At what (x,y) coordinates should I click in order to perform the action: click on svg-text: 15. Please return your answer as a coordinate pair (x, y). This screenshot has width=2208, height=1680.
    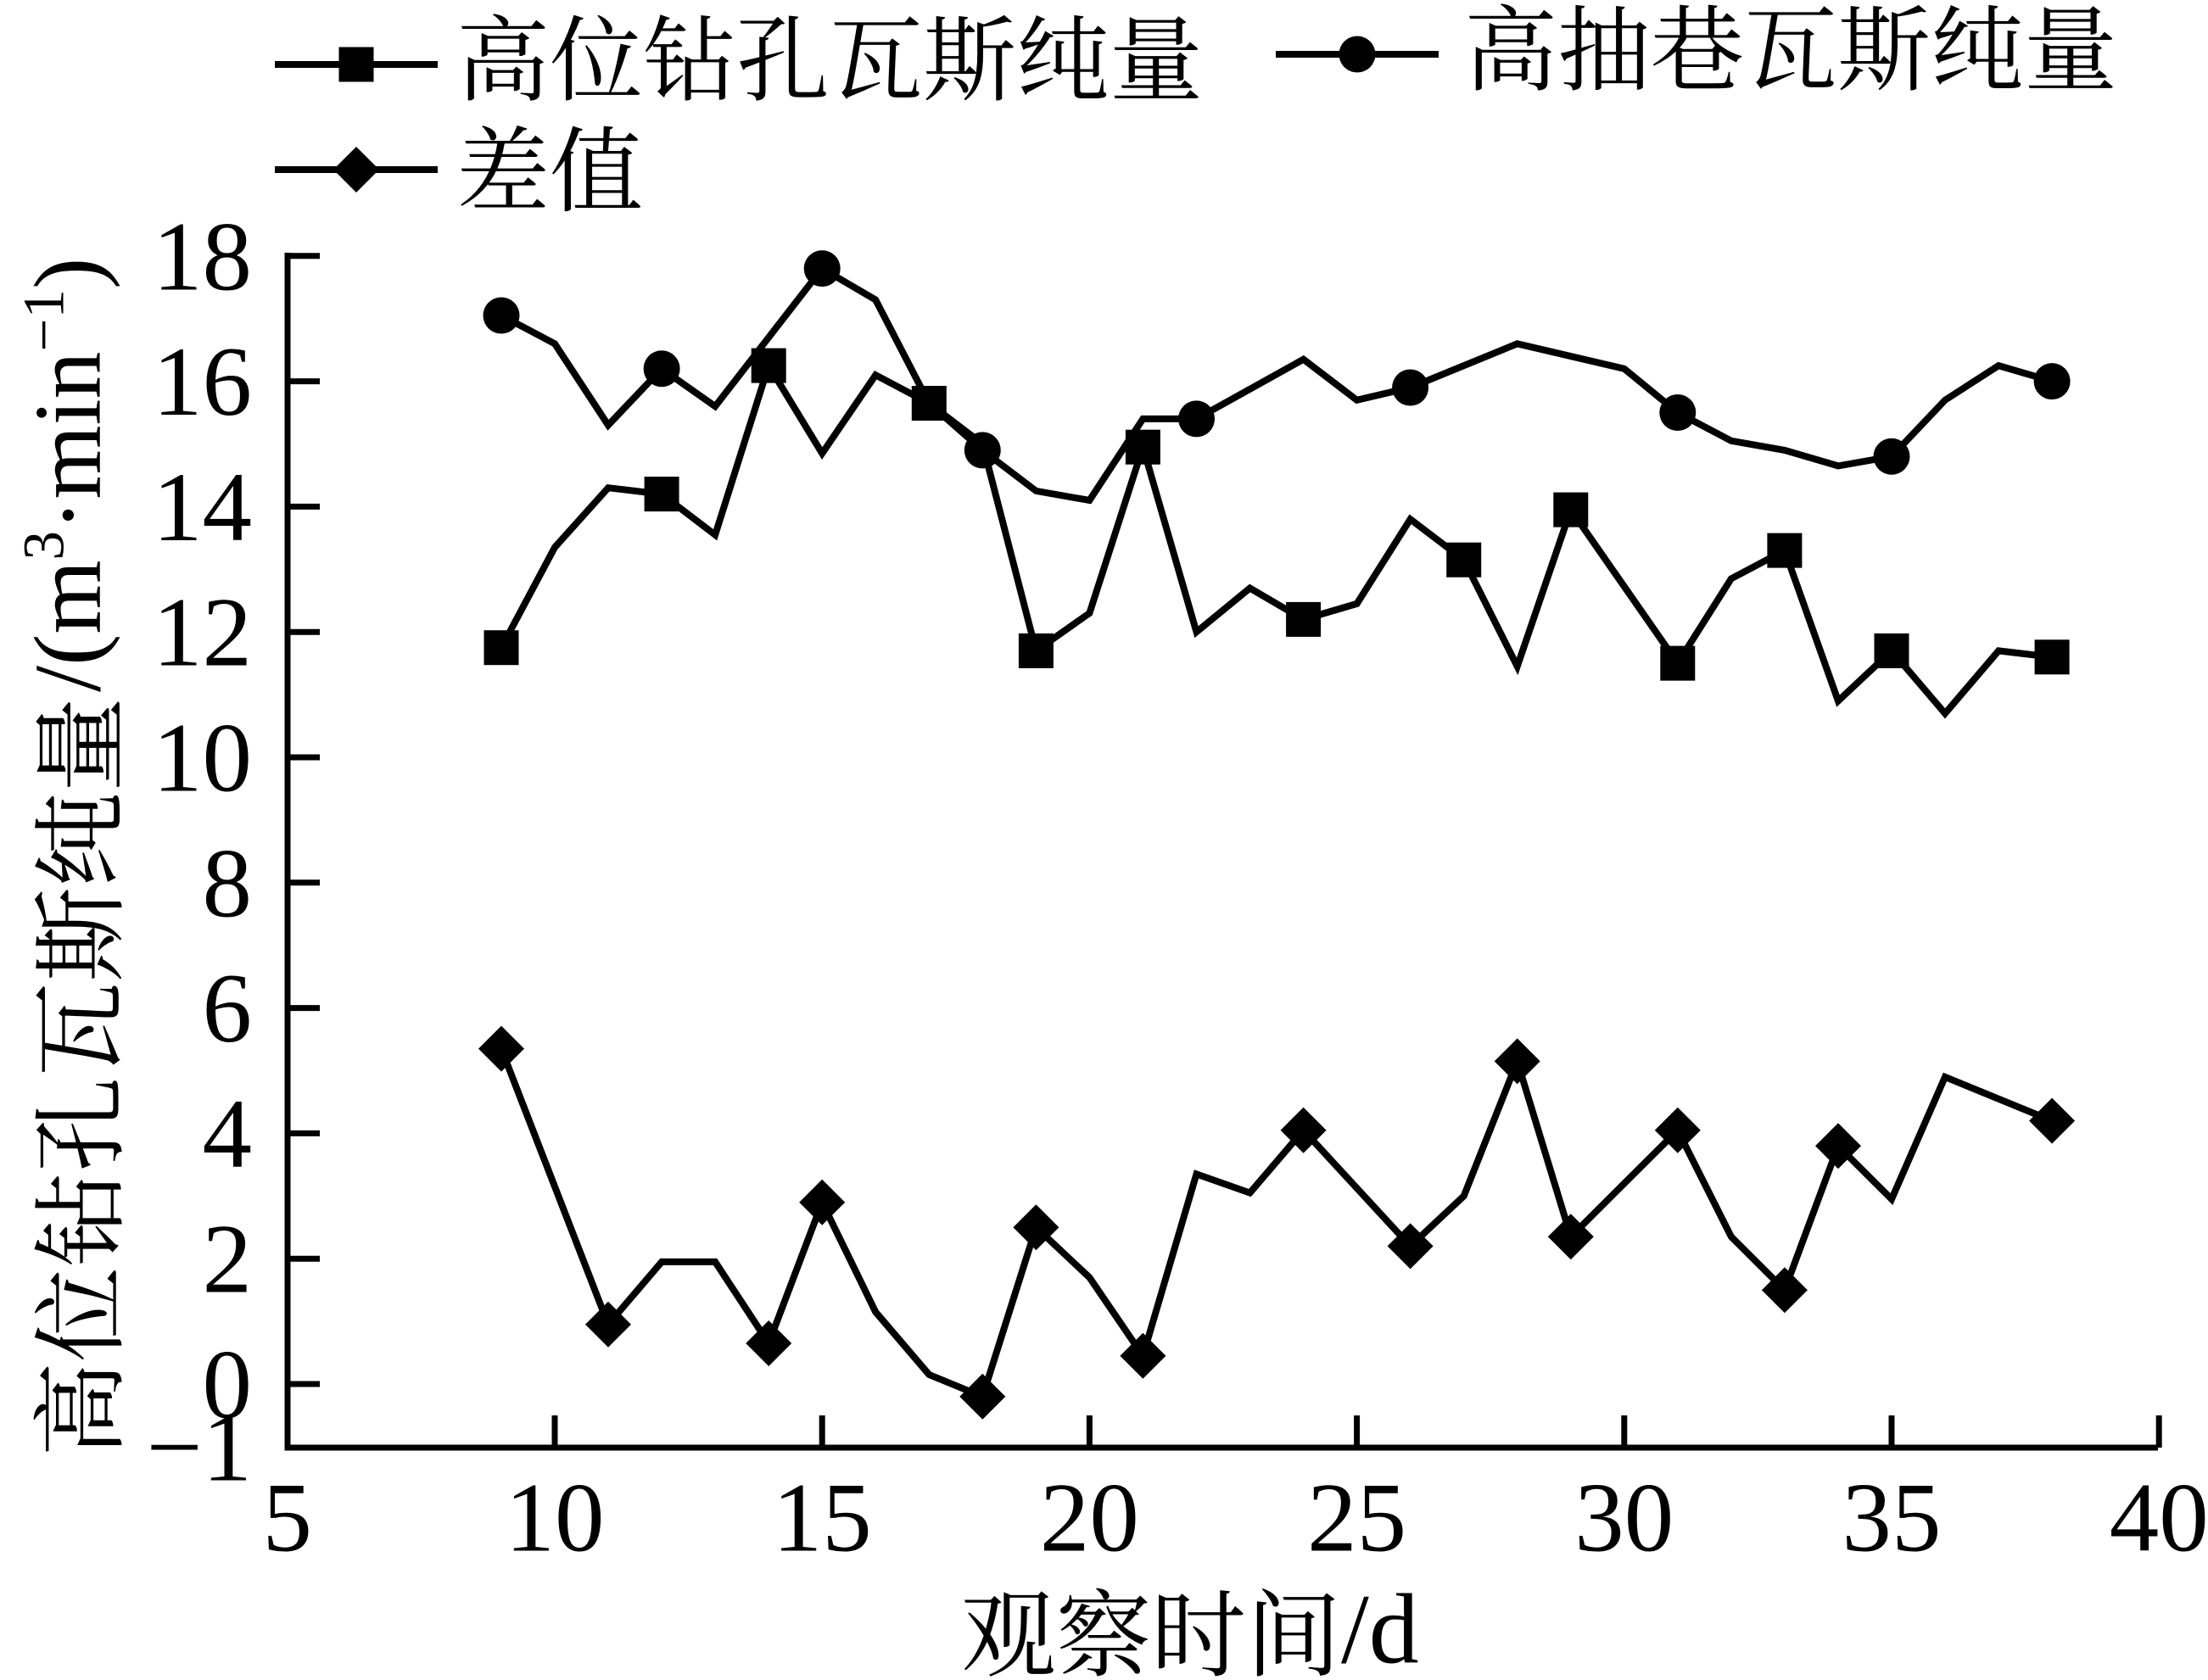
    Looking at the image, I should click on (822, 1518).